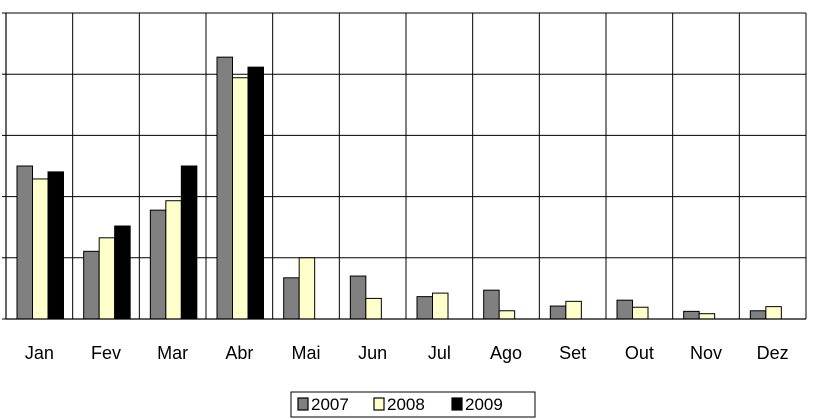  I want to click on x-tick-label: Abr, so click(239, 353).